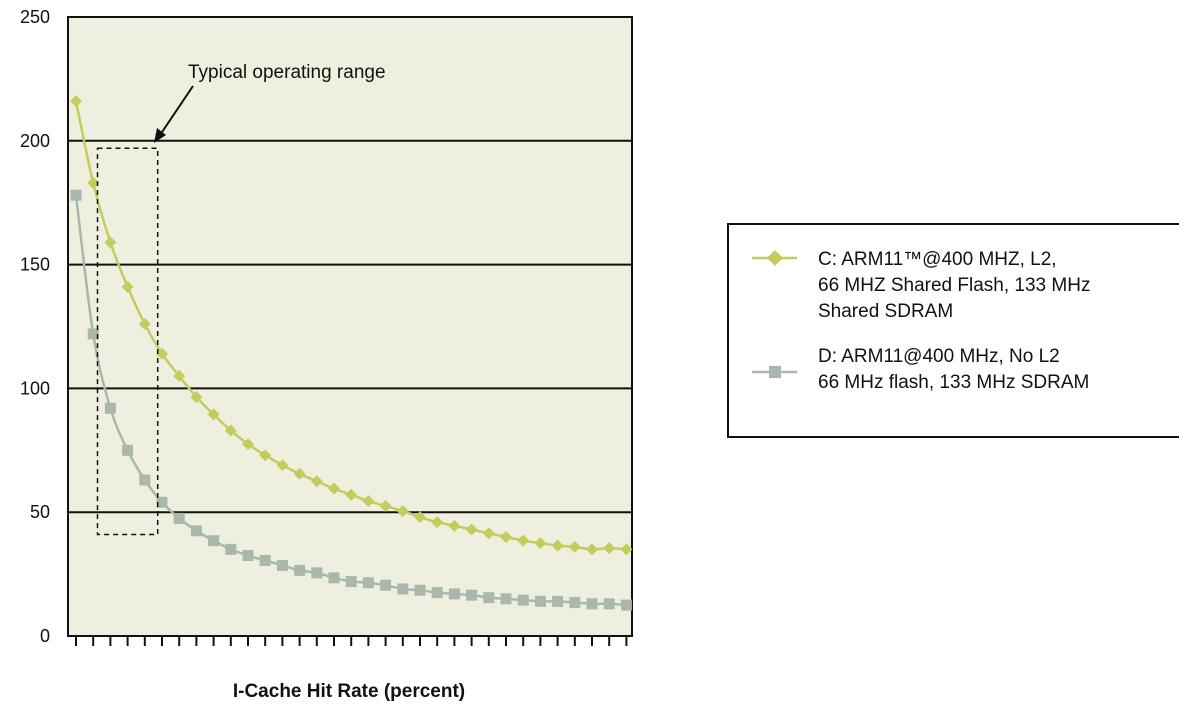 This screenshot has height=707, width=1179. Describe the element at coordinates (349, 691) in the screenshot. I see `x-axis-label: I-Cache Hit Rate (percent)` at that location.